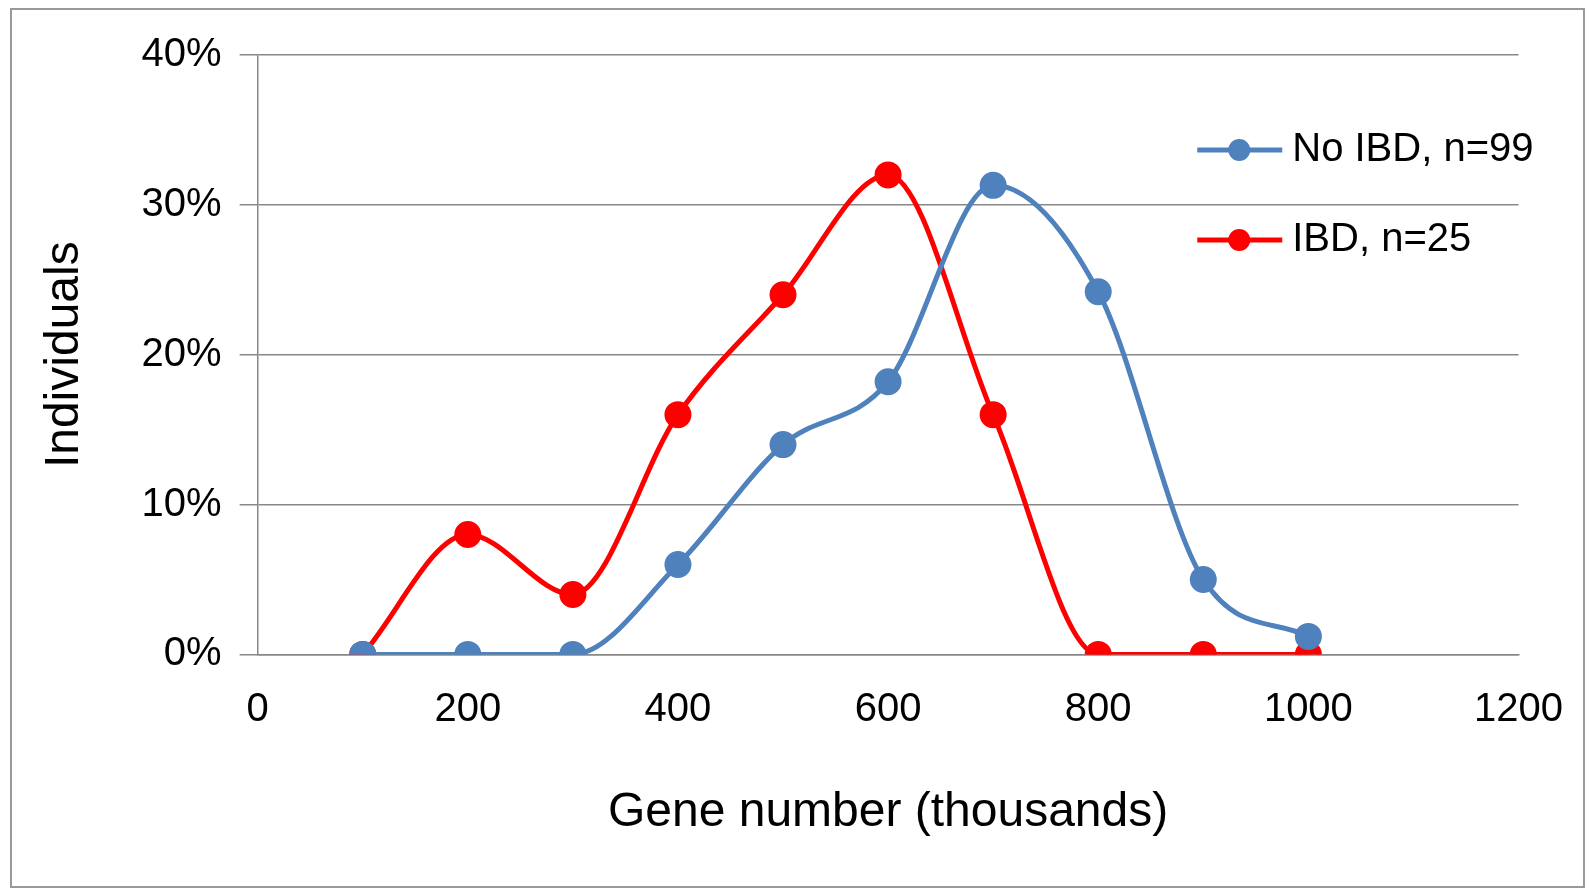 The height and width of the screenshot is (890, 1593). Describe the element at coordinates (257, 707) in the screenshot. I see `x-tick-label: 0` at that location.